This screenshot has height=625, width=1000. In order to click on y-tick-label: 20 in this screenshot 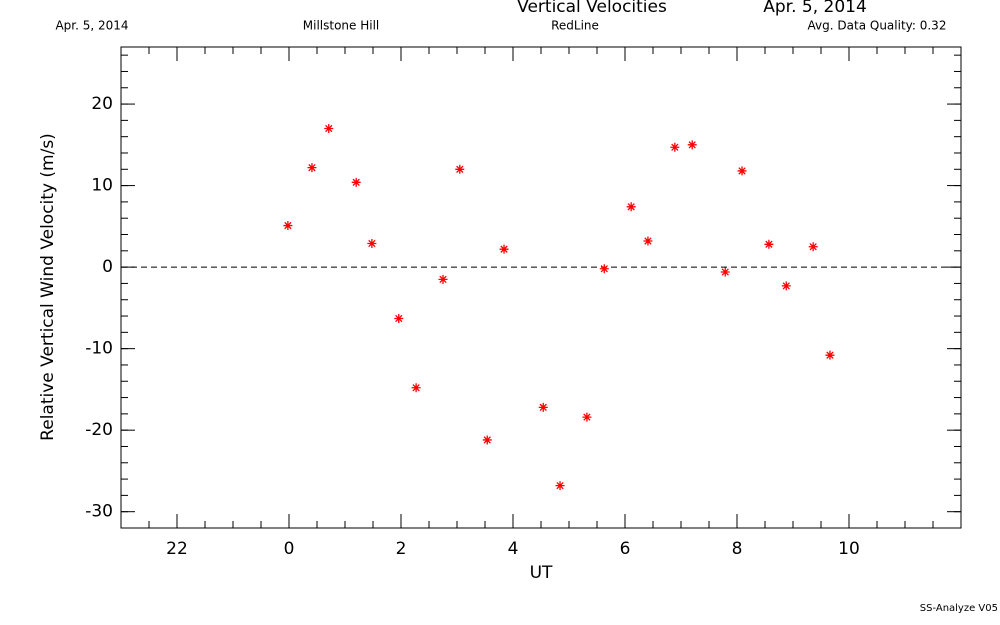, I will do `click(102, 104)`.